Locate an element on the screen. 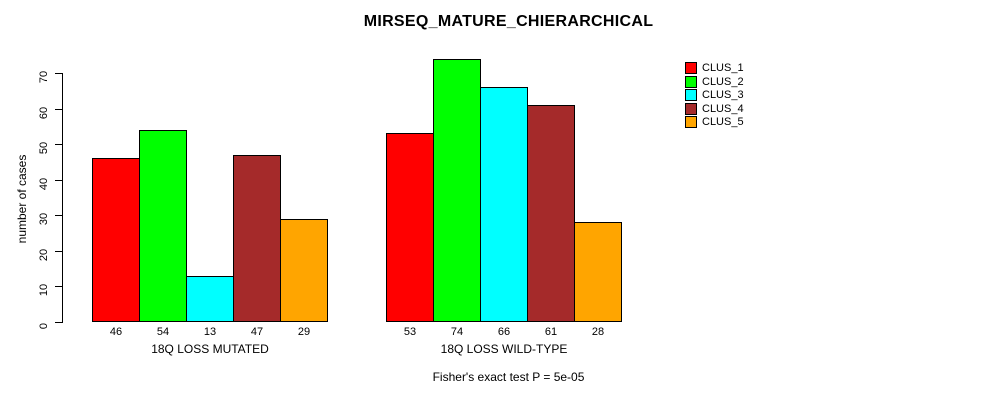  bar-value-label: 61 is located at coordinates (551, 332).